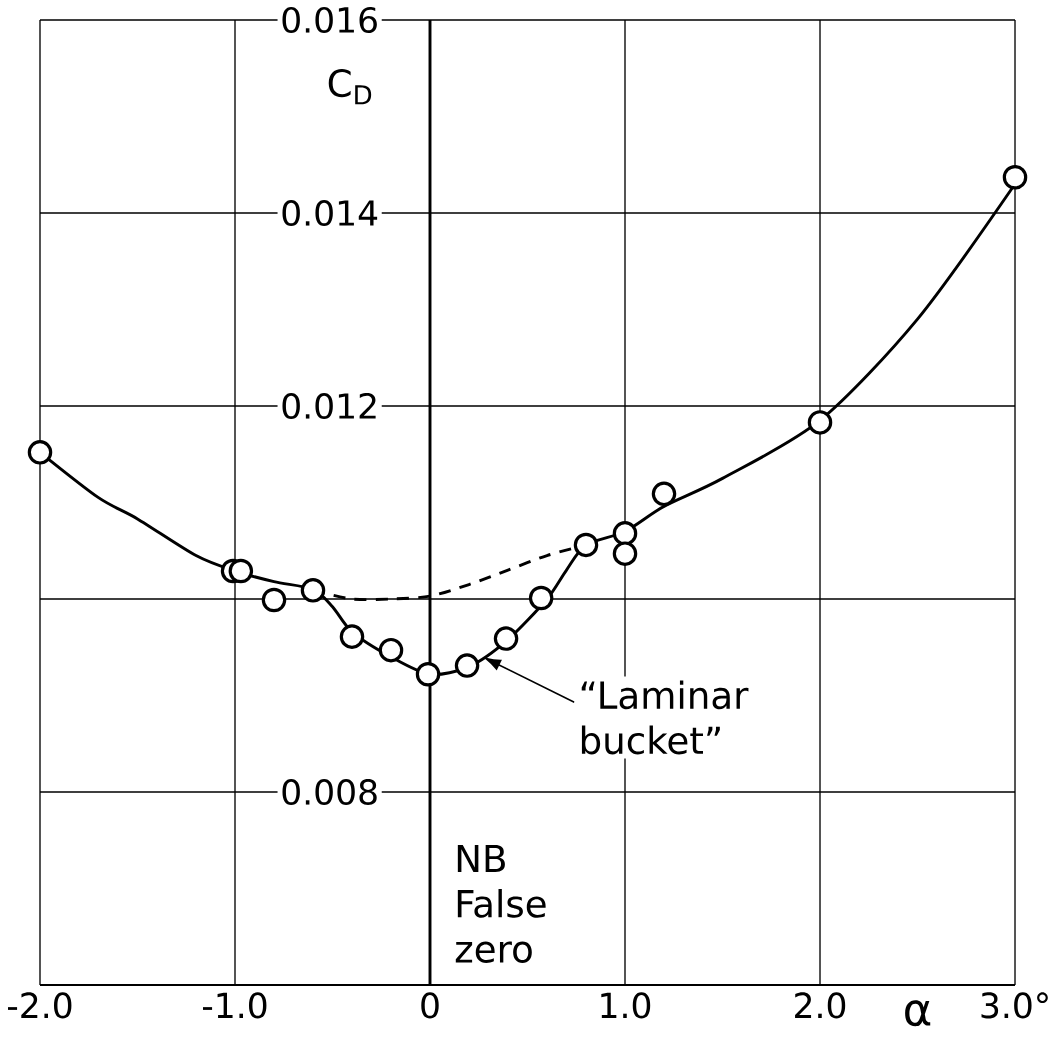 The height and width of the screenshot is (1054, 1057). What do you see at coordinates (234, 1005) in the screenshot?
I see `x-tick-label: -1.0` at bounding box center [234, 1005].